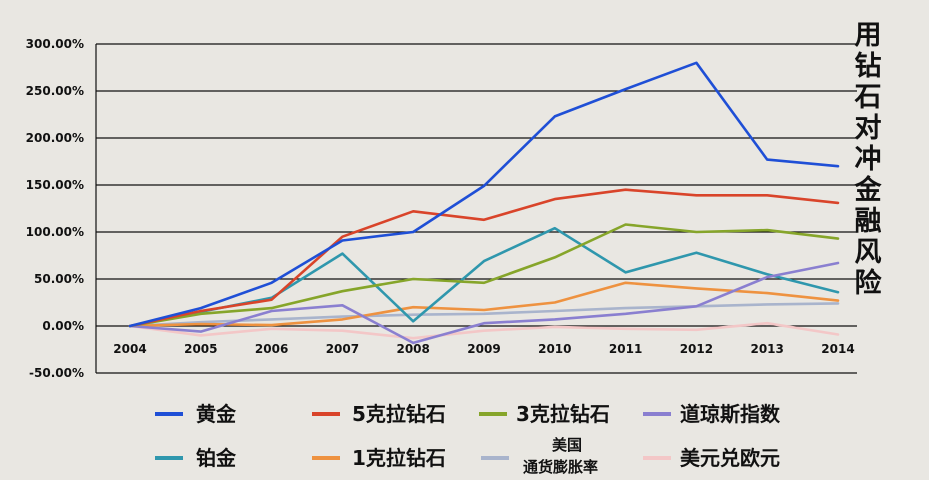 The width and height of the screenshot is (929, 480). What do you see at coordinates (55, 232) in the screenshot?
I see `y-tick-label: 100.00%` at bounding box center [55, 232].